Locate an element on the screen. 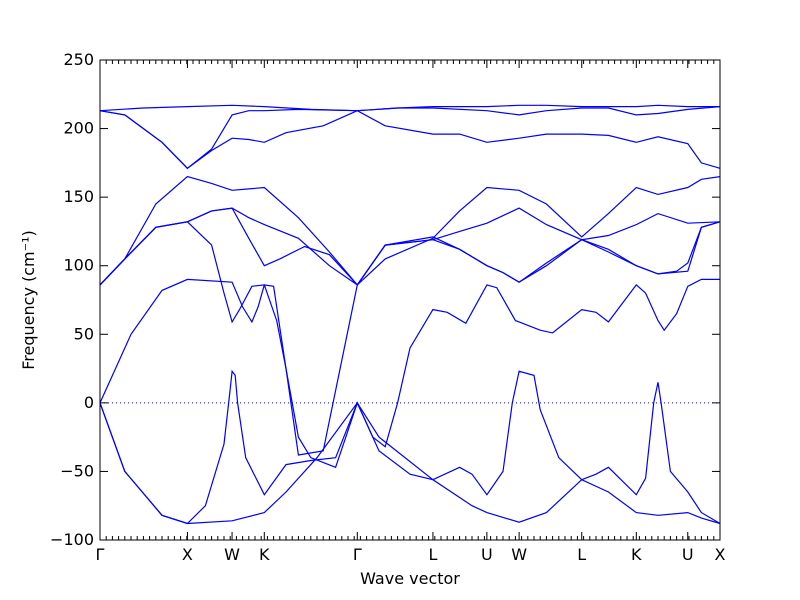  y-tick-label: 100 is located at coordinates (78, 265).